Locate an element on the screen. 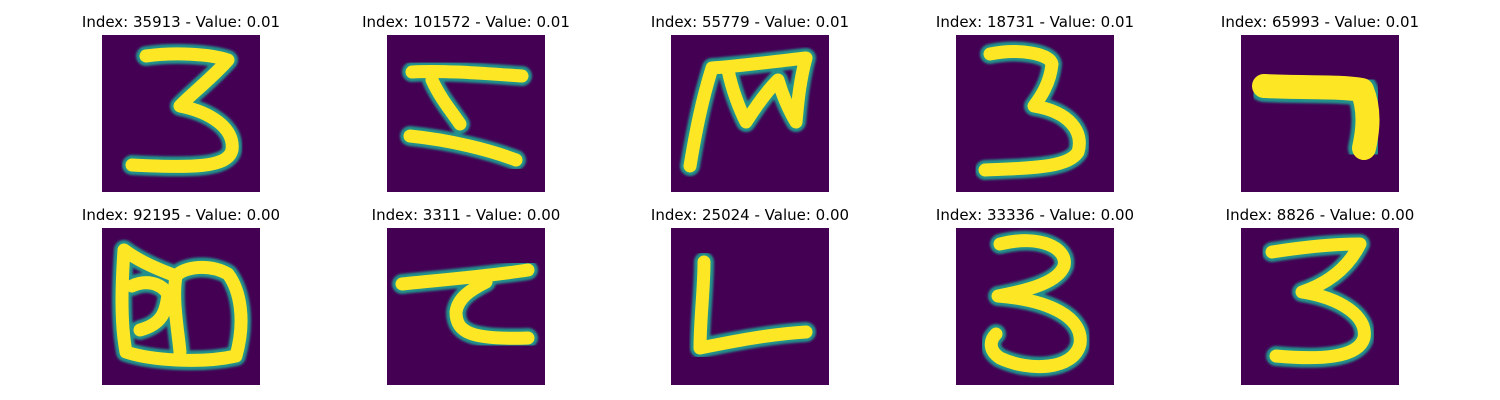 Image resolution: width=1500 pixels, height=400 pixels. image-panel: Index: 65993 - Value: 0.01 is located at coordinates (1320, 102).